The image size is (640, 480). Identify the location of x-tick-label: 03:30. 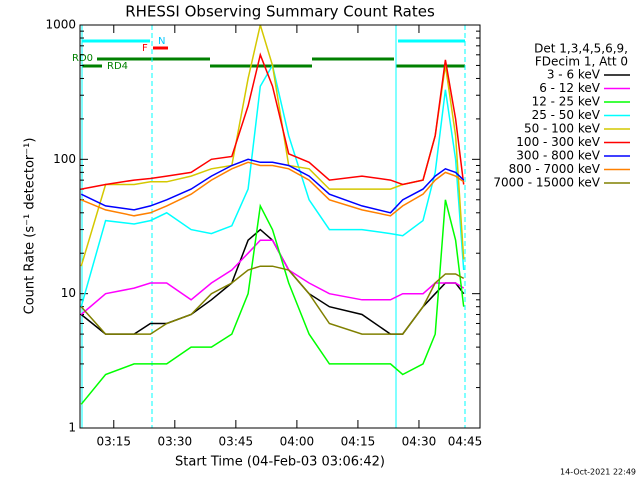
(175, 442).